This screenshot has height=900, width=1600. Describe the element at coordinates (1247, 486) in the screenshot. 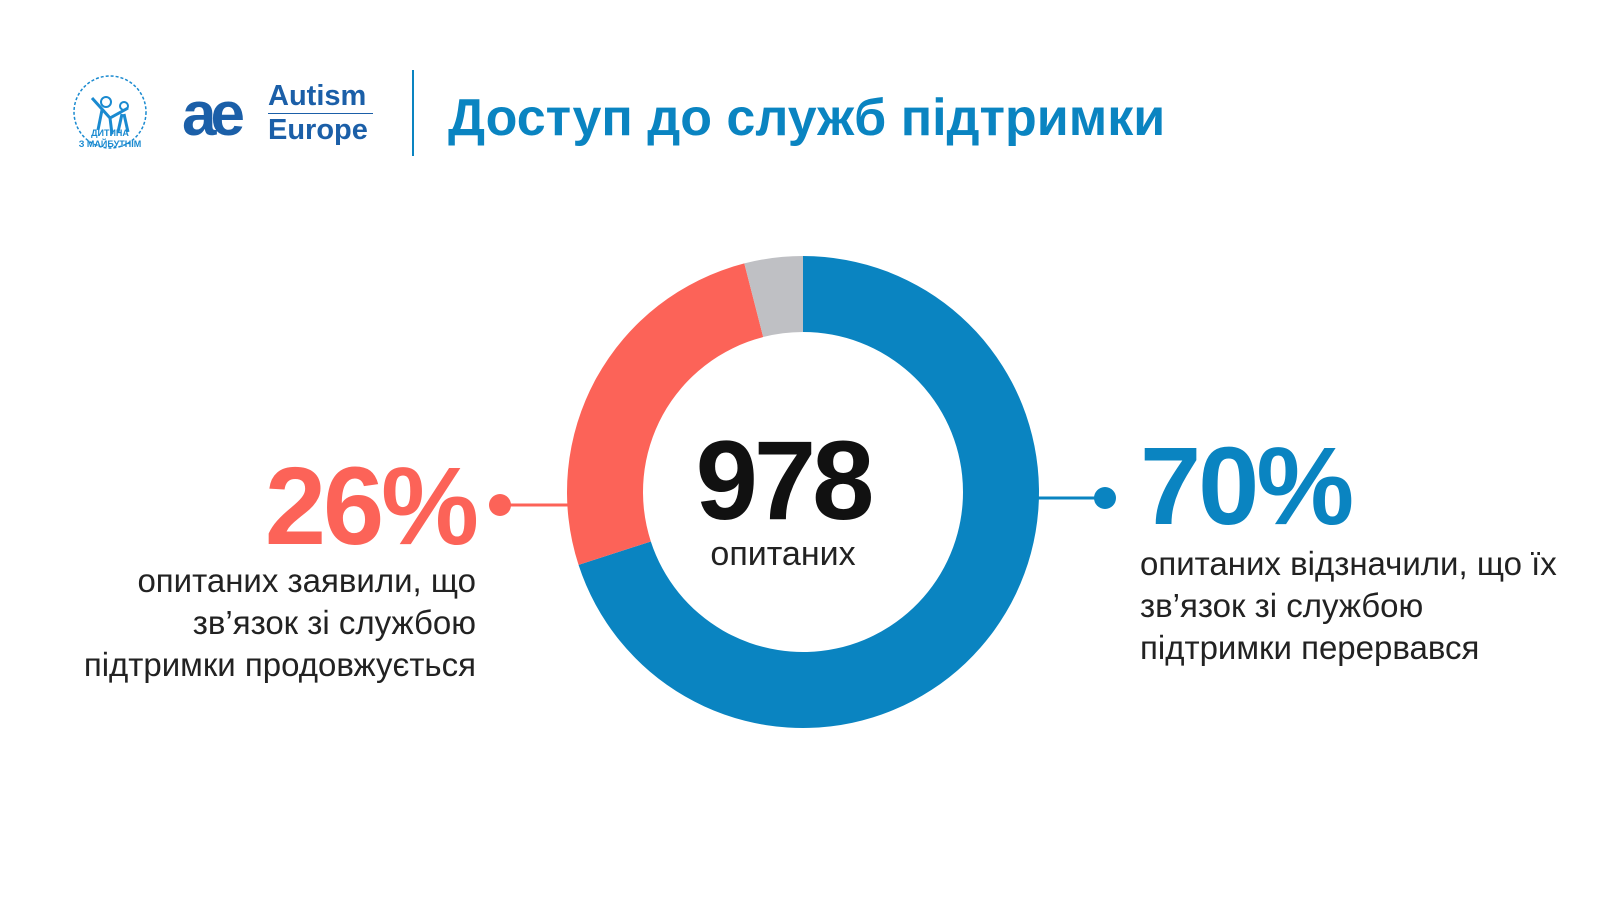

I see `slice-label-broken: 70%` at that location.